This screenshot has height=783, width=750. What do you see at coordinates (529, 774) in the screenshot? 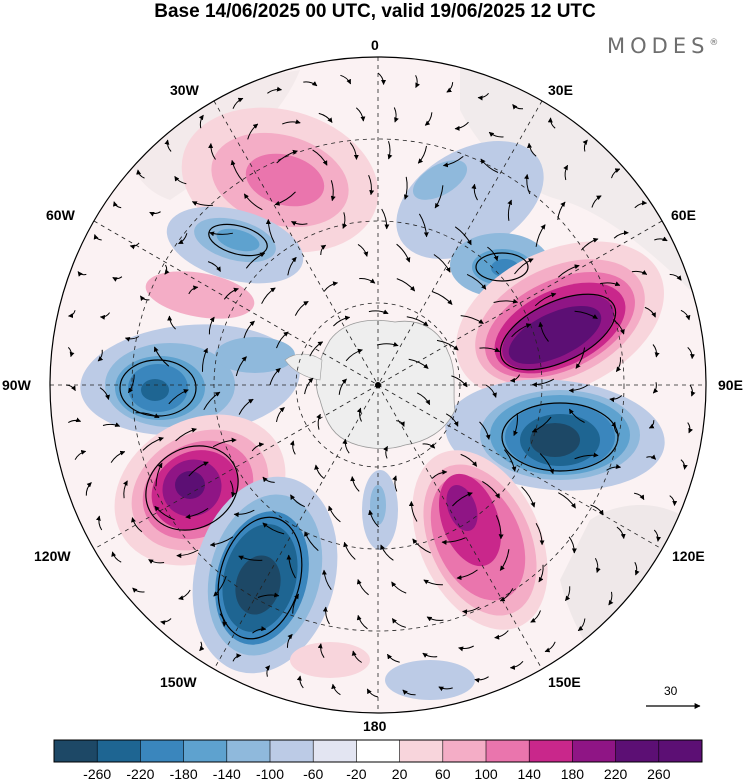
I see `colorbar-tick-label: 140` at bounding box center [529, 774].